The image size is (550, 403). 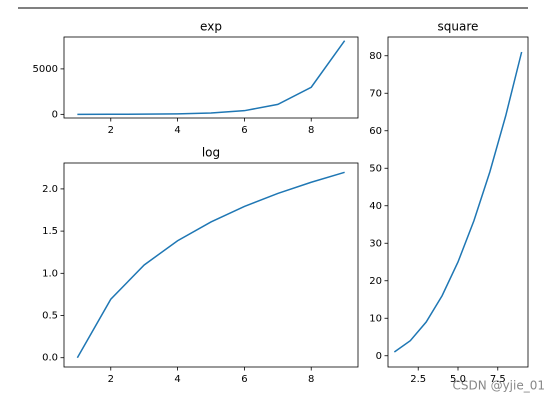 I want to click on x-tick-label: 2.5, so click(x=418, y=379).